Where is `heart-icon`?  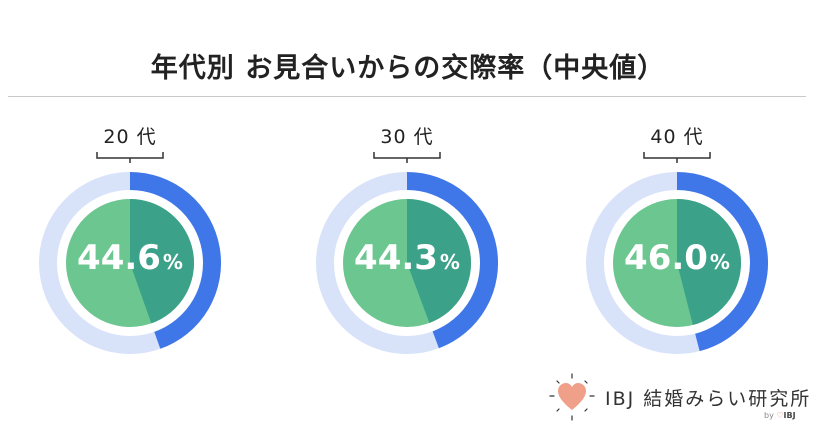 heart-icon is located at coordinates (572, 397).